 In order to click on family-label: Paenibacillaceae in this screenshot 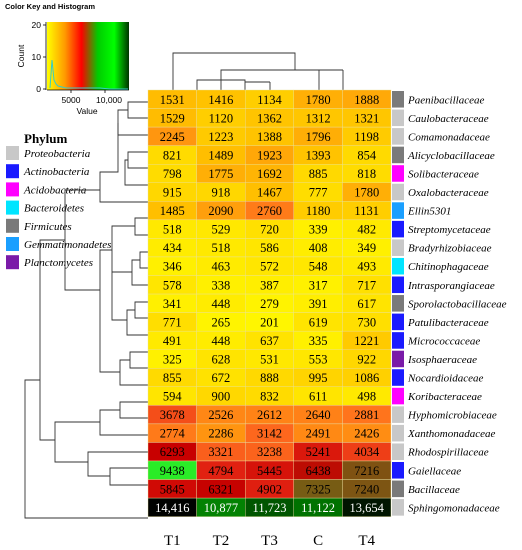, I will do `click(445, 100)`.